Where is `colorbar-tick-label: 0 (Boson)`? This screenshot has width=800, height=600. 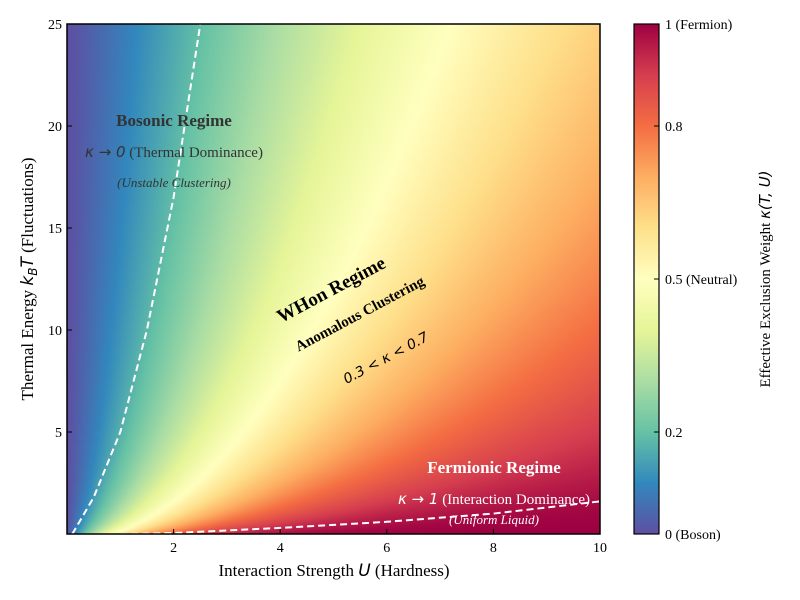
colorbar-tick-label: 0 (Boson) is located at coordinates (693, 535).